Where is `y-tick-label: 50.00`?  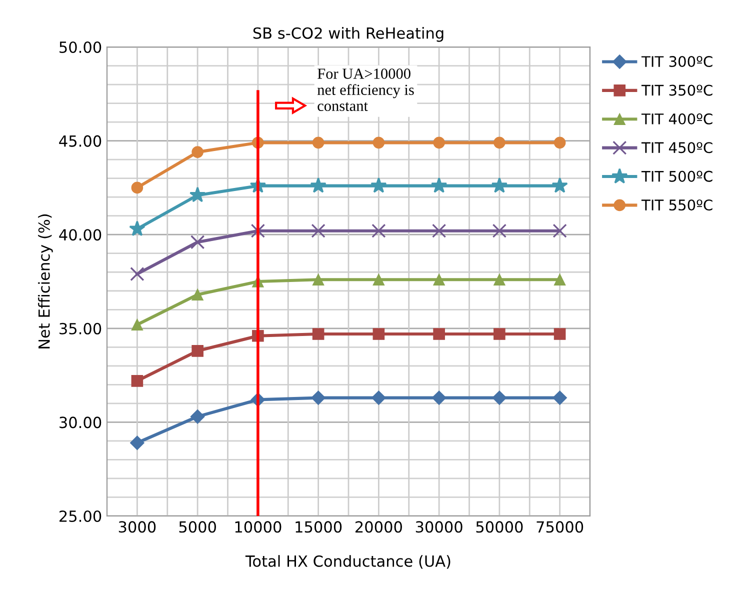 y-tick-label: 50.00 is located at coordinates (81, 47).